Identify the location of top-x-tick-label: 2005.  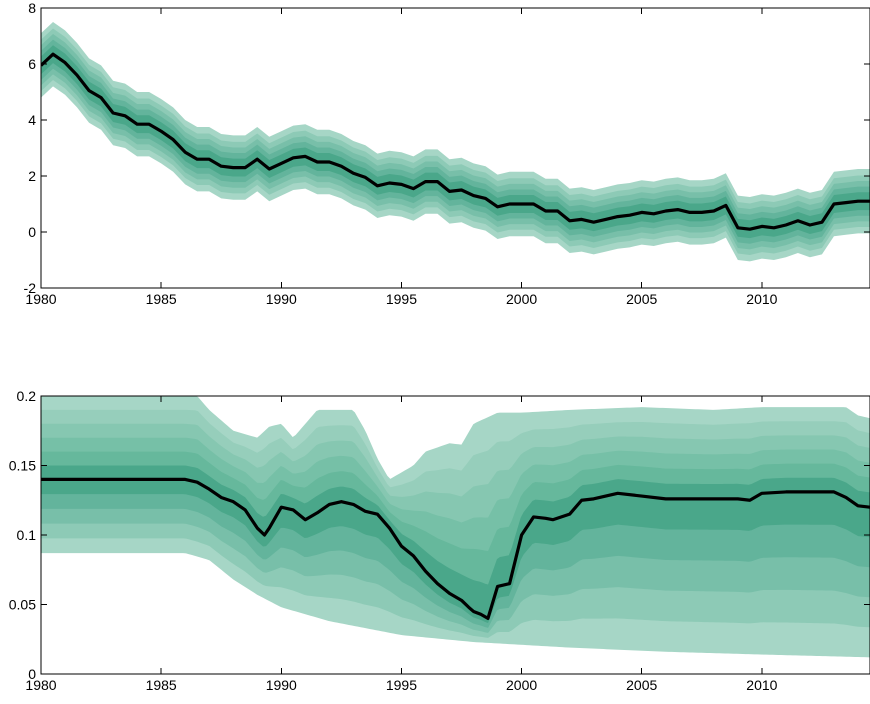
(641, 299).